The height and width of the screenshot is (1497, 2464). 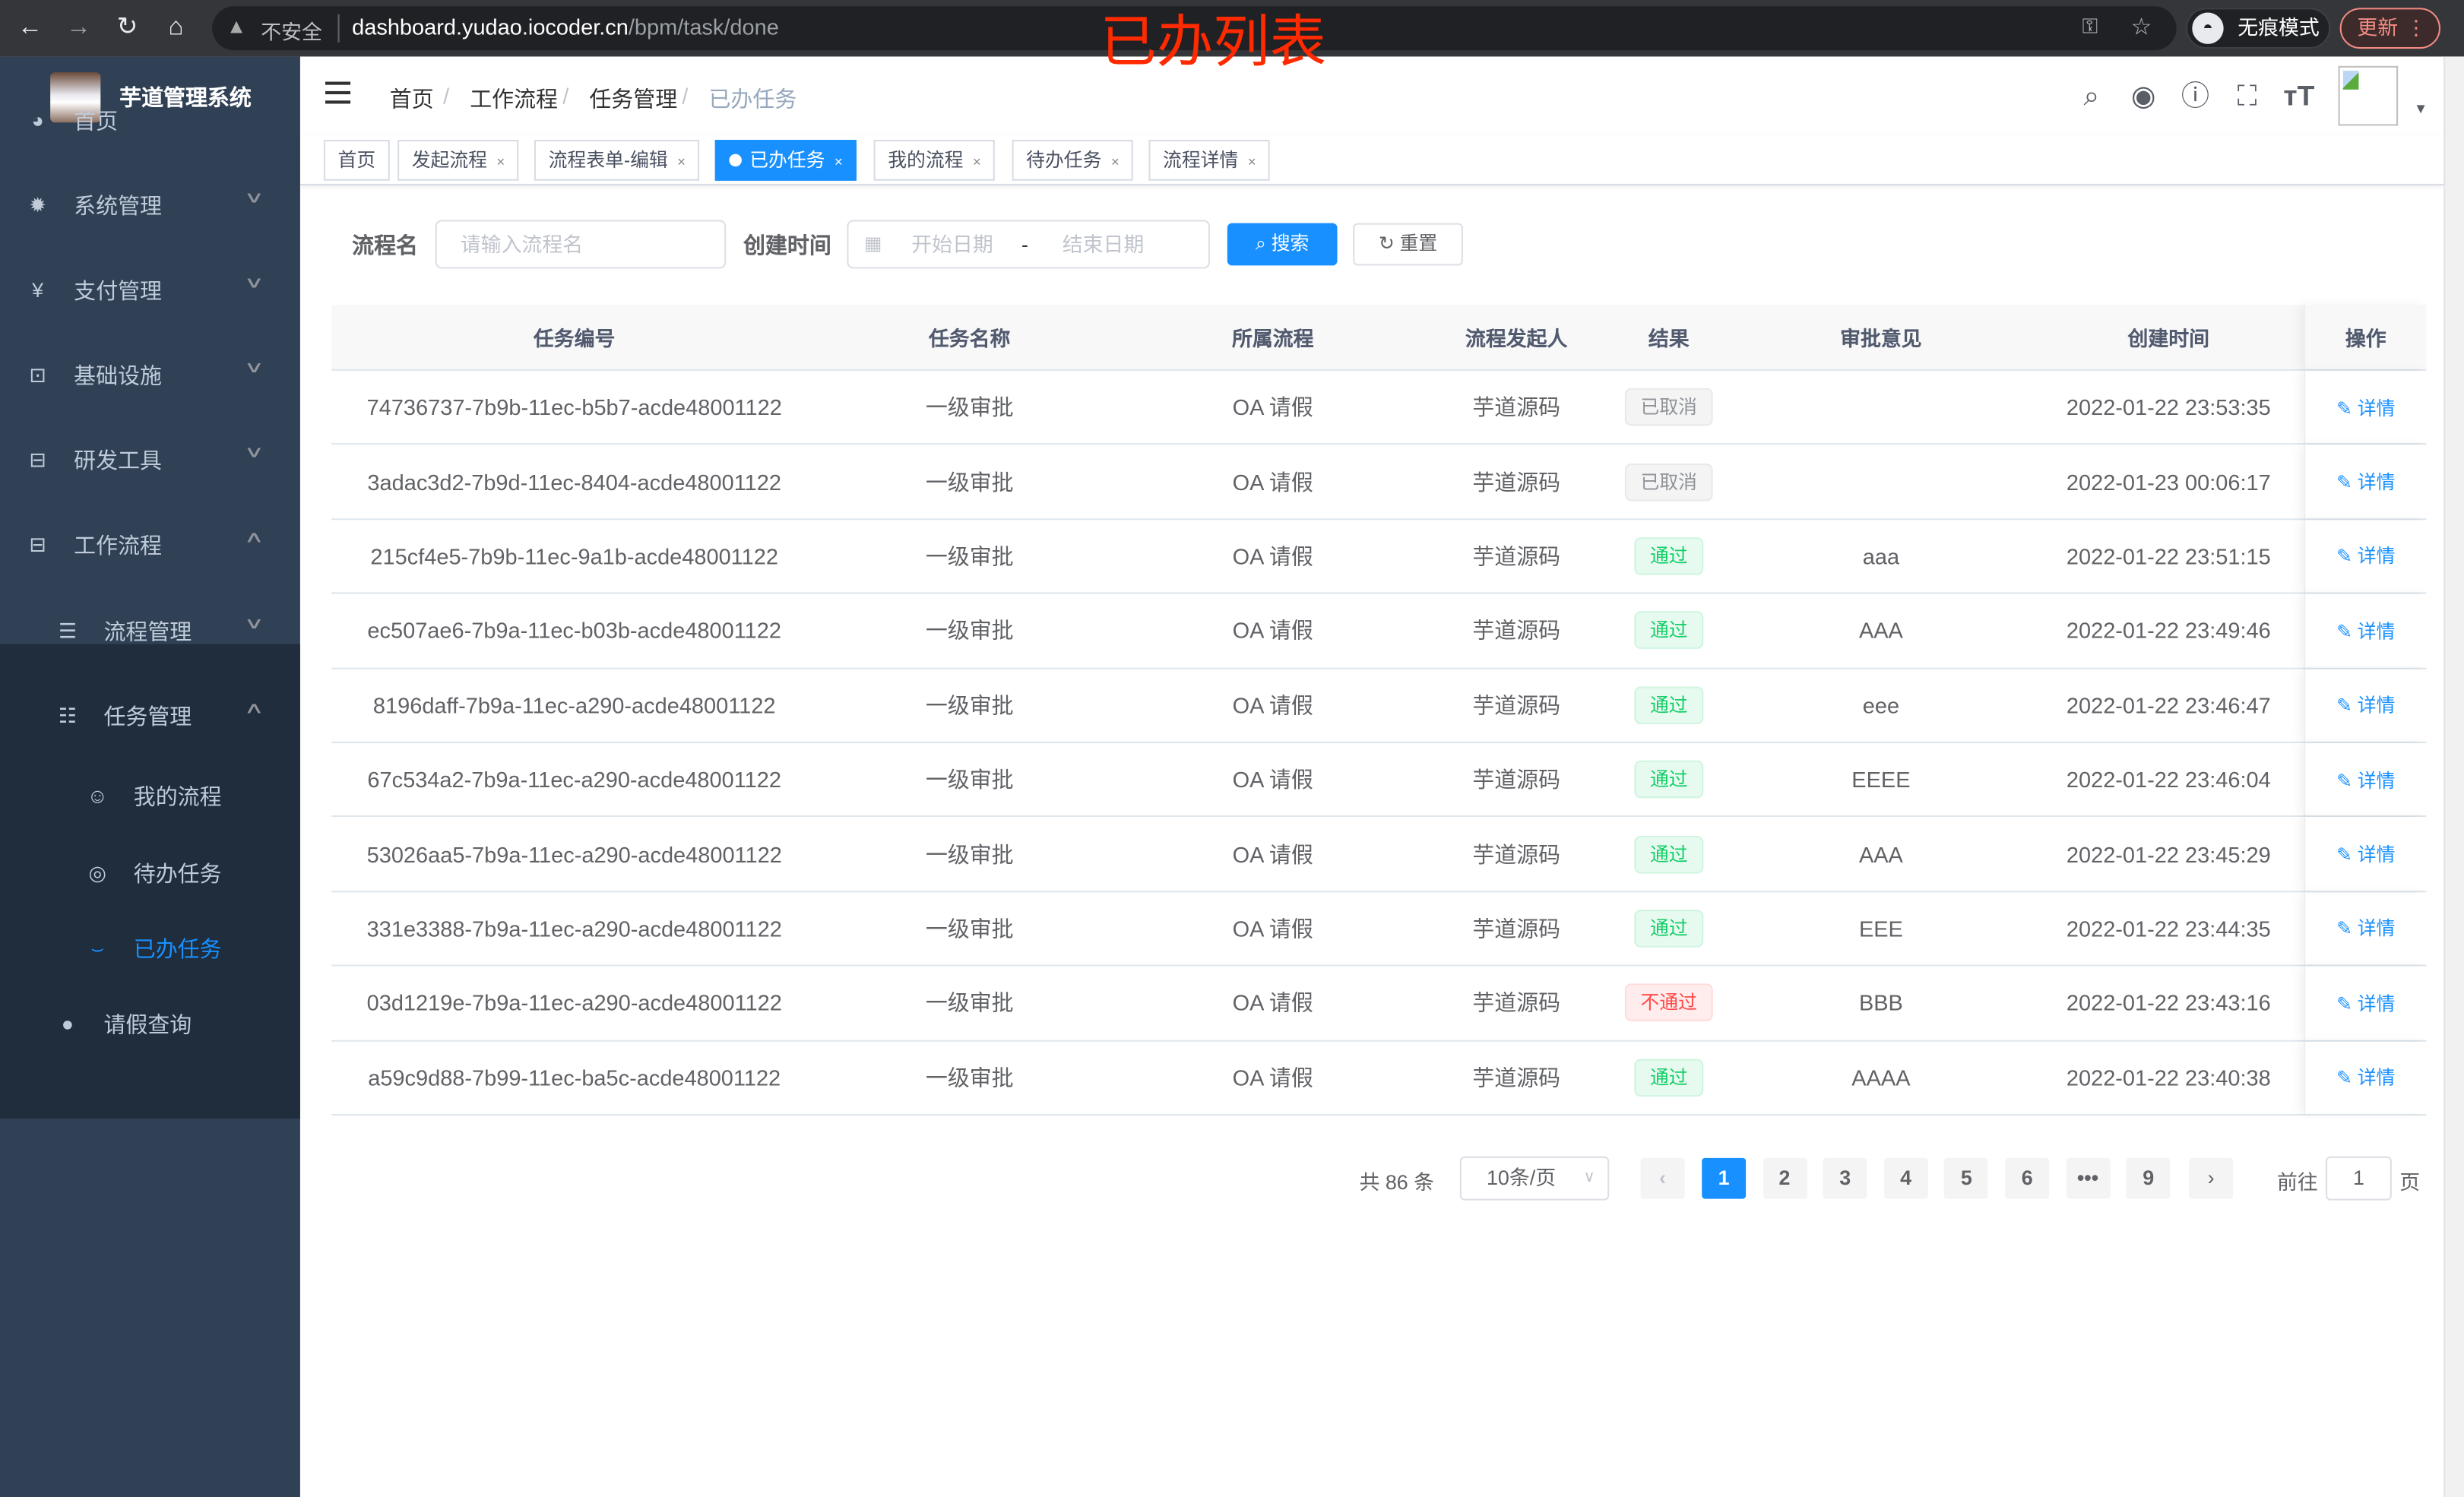 I want to click on tag-view-item: 发起流程 ×, so click(x=458, y=160).